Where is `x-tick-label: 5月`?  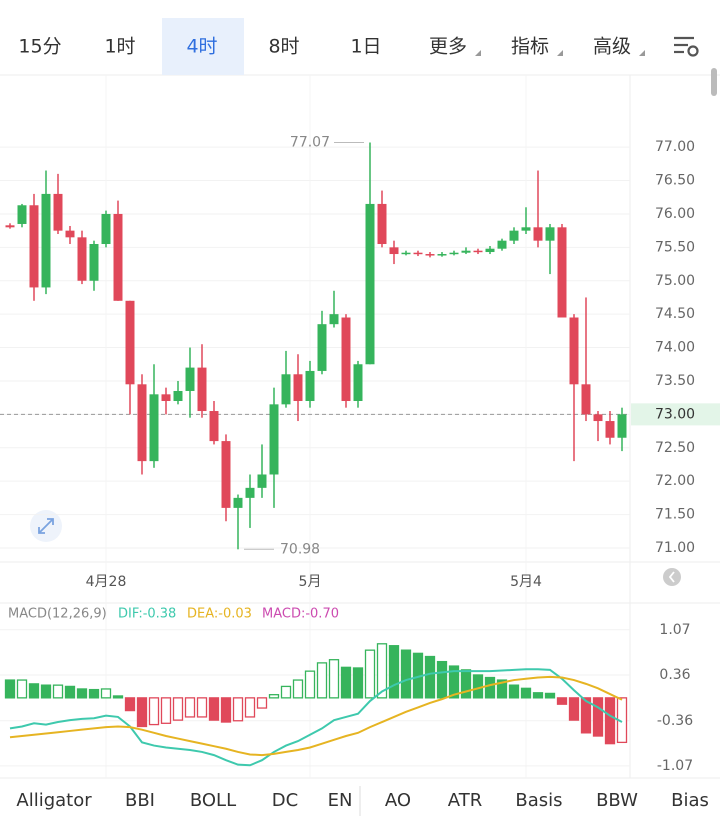
x-tick-label: 5月 is located at coordinates (310, 582).